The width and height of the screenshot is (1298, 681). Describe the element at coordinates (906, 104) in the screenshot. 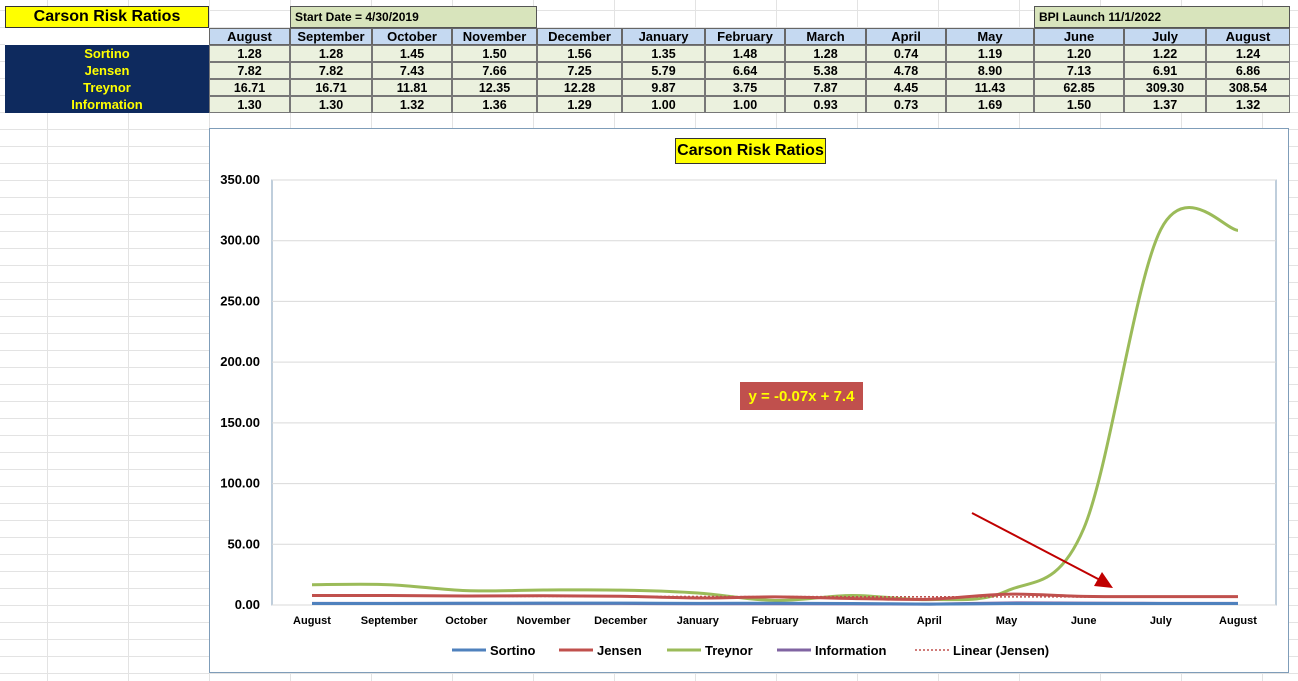

I see `table-cell: 0.73` at that location.